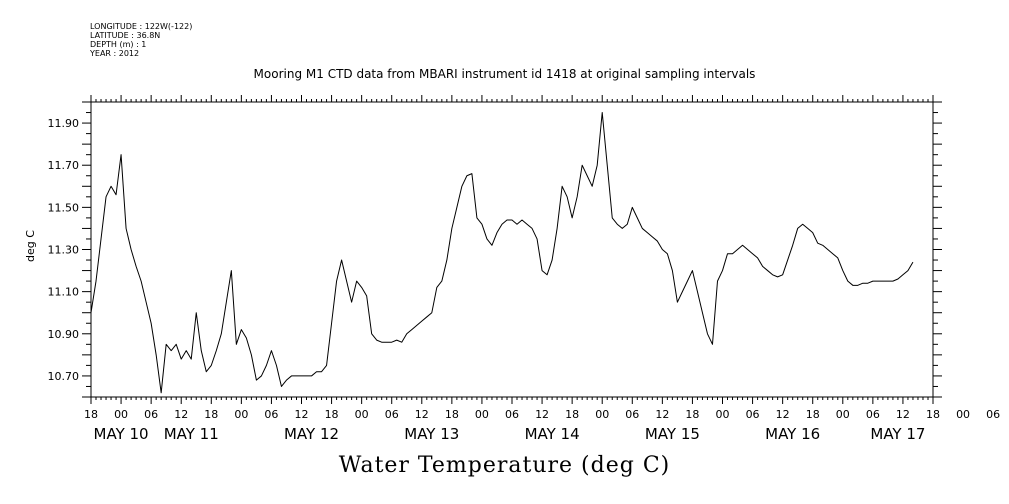 This screenshot has width=1009, height=504. What do you see at coordinates (64, 123) in the screenshot?
I see `y-tick-label: 11.90` at bounding box center [64, 123].